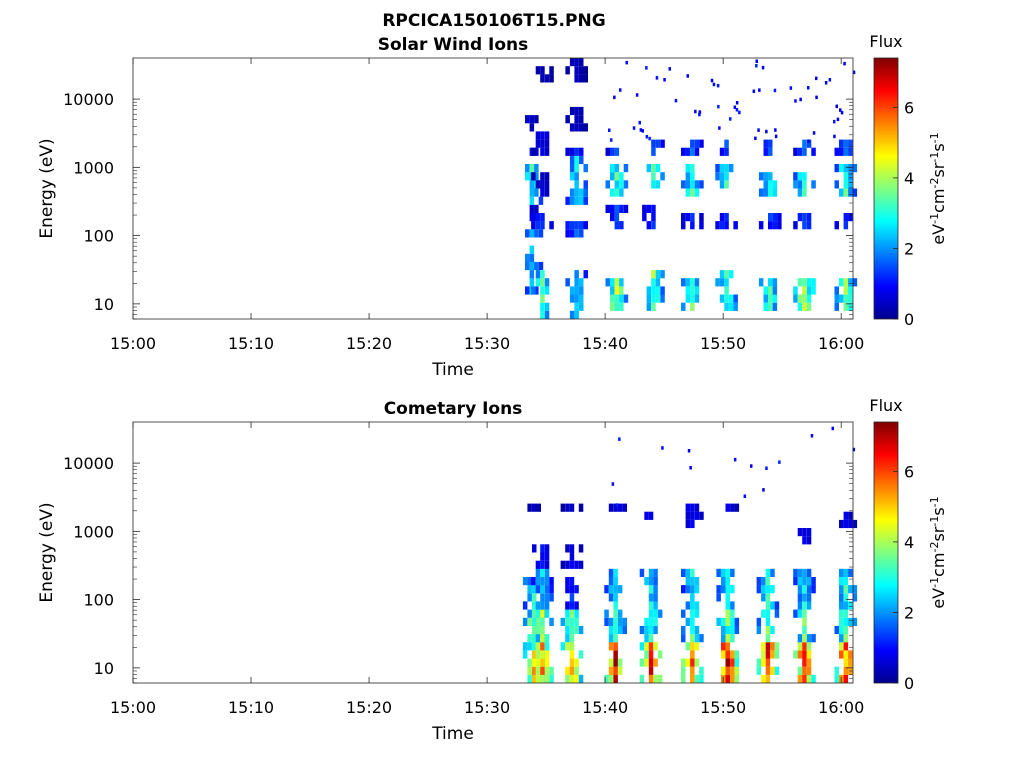 This screenshot has height=768, width=1024. What do you see at coordinates (493, 21) in the screenshot?
I see `figure-title: RPCICA150106T15.PNG` at bounding box center [493, 21].